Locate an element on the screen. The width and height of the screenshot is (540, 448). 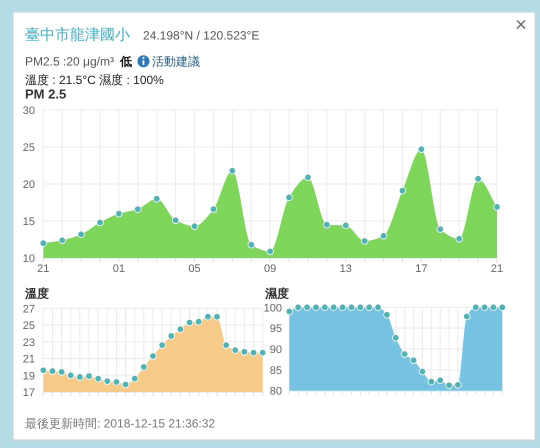
text: 臺中市龍津國小 is located at coordinates (77, 35).